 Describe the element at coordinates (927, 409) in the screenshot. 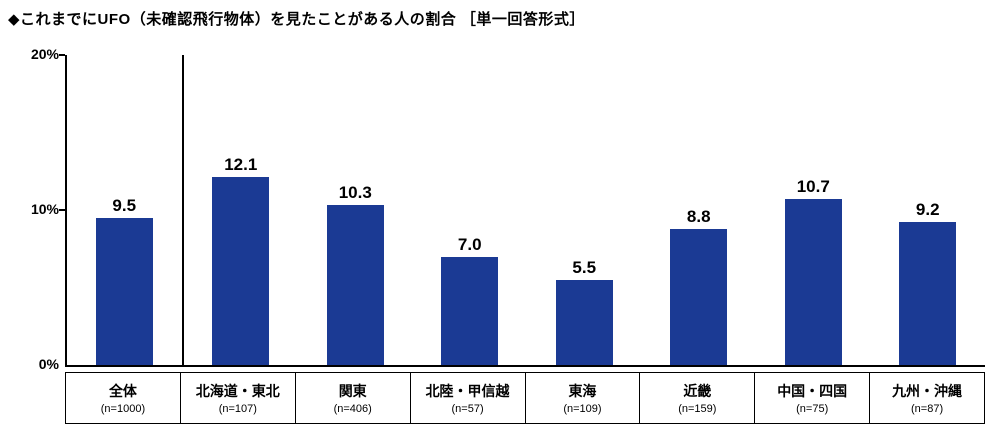

I see `category-sample-size: (n=87)` at that location.